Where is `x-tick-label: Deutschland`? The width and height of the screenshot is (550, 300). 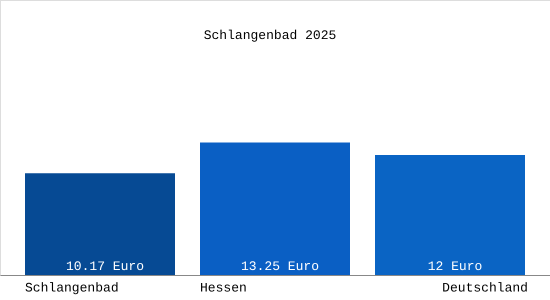
x-tick-label: Deutschland is located at coordinates (485, 288).